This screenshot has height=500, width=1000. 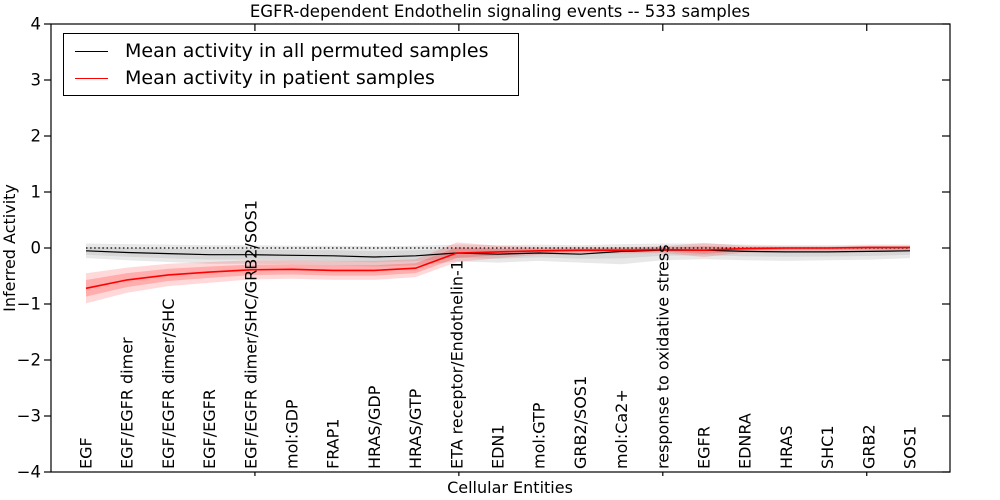 What do you see at coordinates (307, 50) in the screenshot?
I see `legend-label-permuted: Mean activity in all permuted samples` at bounding box center [307, 50].